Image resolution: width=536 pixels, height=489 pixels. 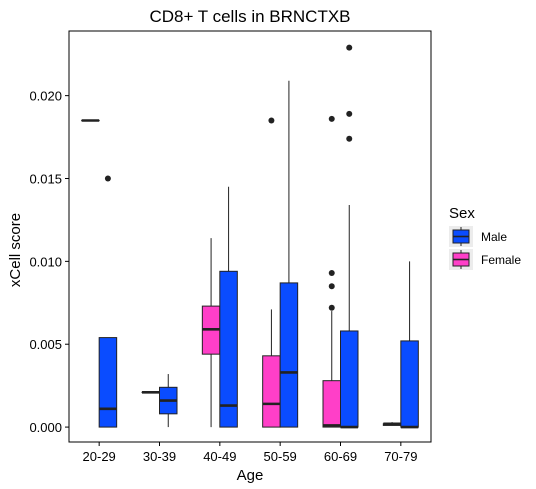 What do you see at coordinates (45, 344) in the screenshot?
I see `y-tick-label: 0.005` at bounding box center [45, 344].